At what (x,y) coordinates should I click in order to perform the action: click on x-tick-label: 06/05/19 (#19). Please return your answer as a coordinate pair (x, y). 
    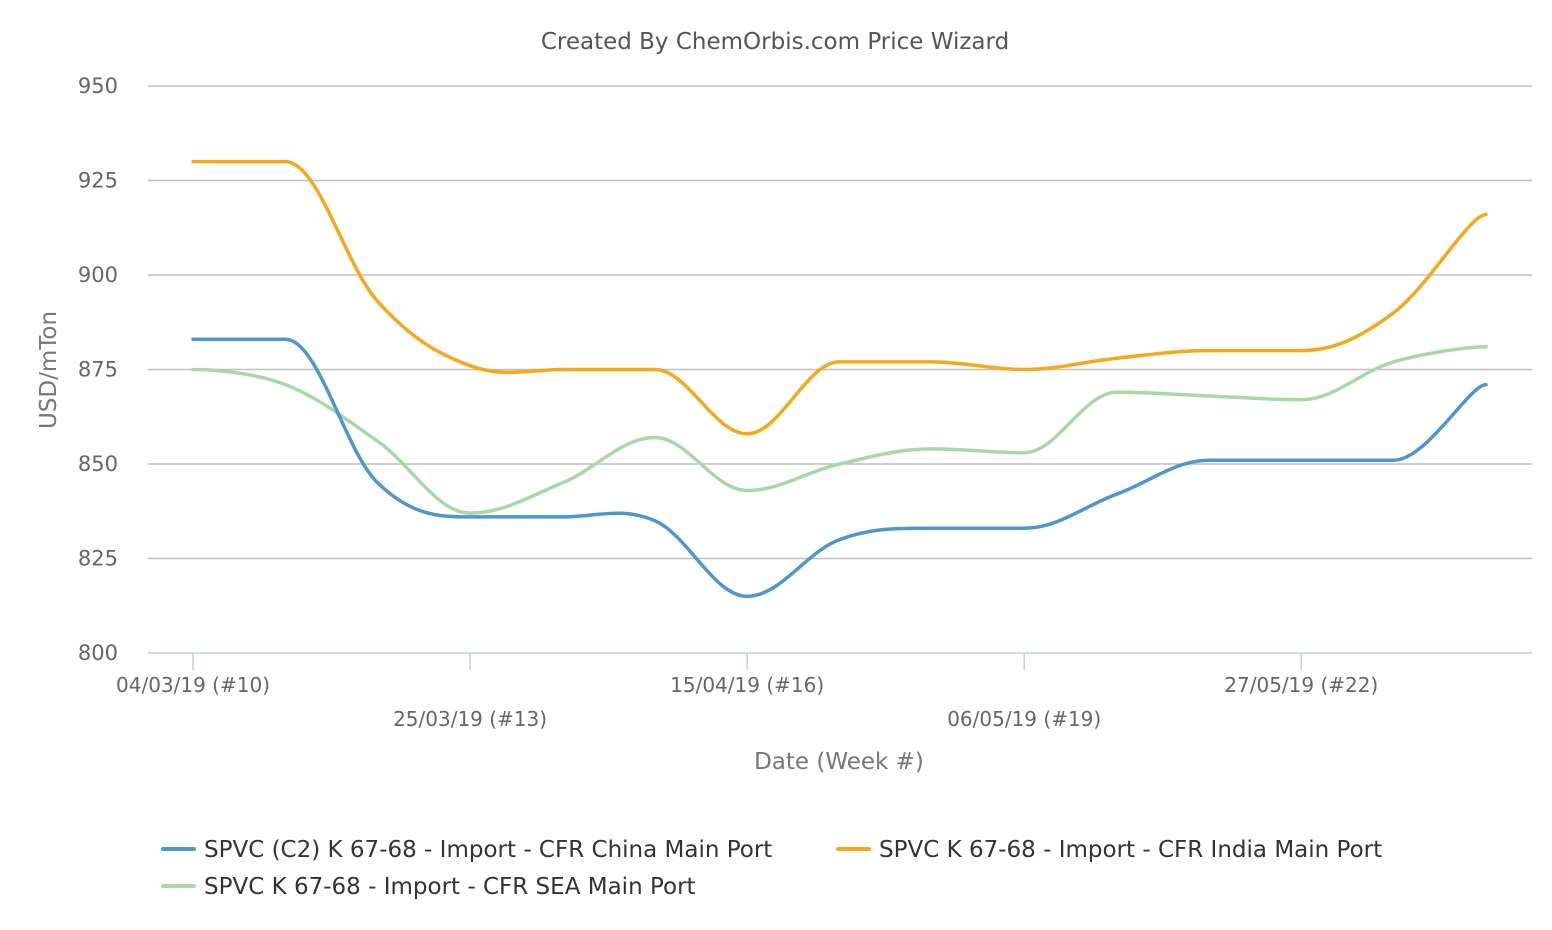
    Looking at the image, I should click on (1024, 719).